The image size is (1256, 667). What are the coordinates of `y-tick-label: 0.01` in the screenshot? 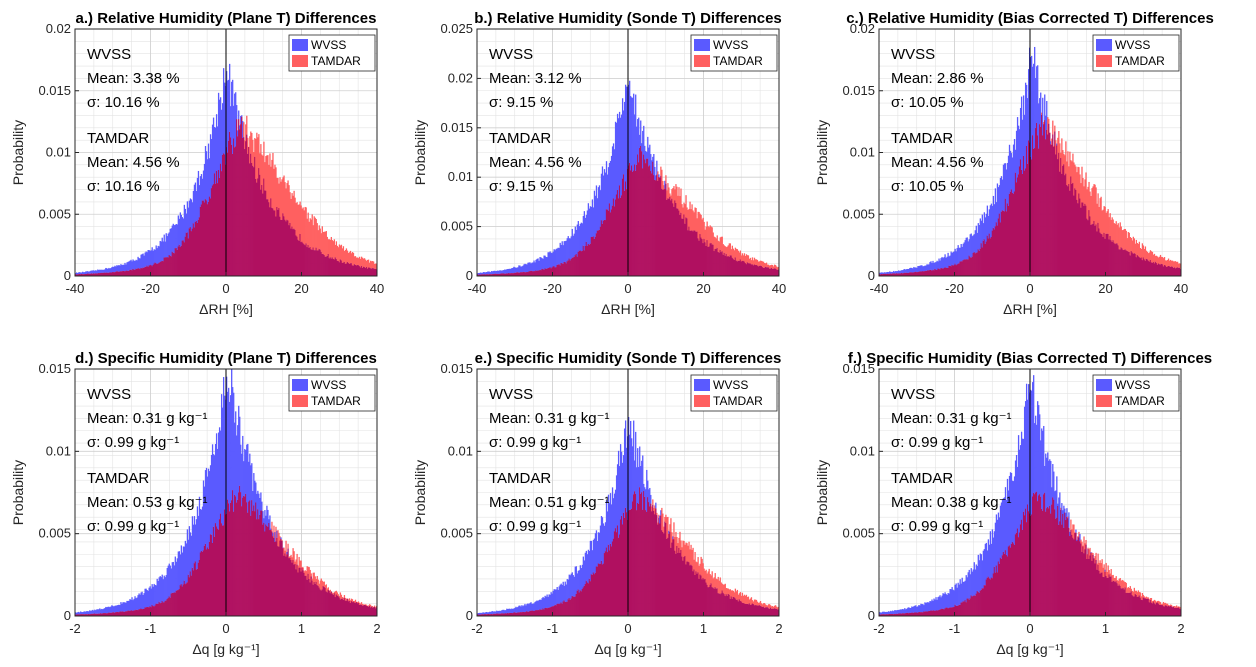 It's located at (460, 176).